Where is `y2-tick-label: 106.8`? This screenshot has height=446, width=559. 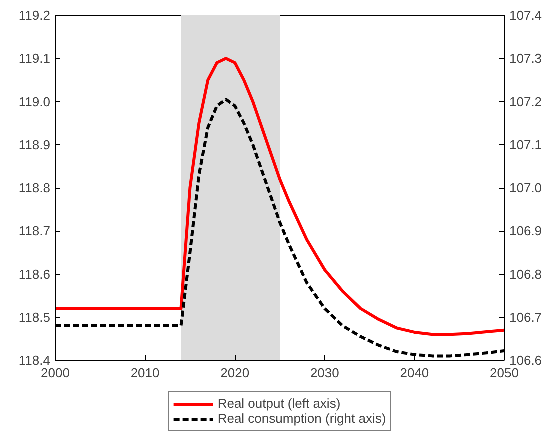
y2-tick-label: 106.8 is located at coordinates (526, 274).